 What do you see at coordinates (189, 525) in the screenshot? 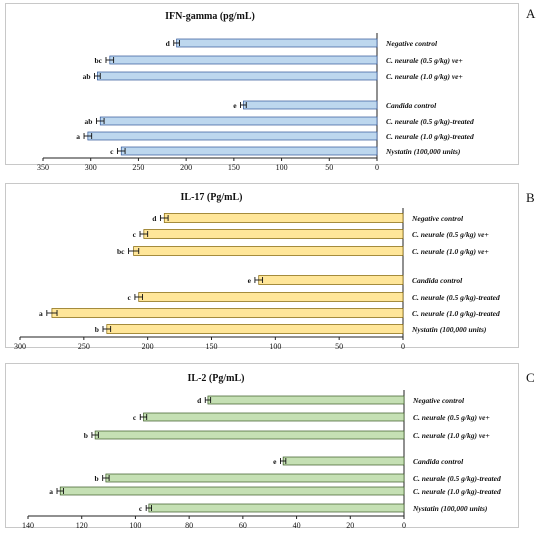
I see `x-tick-label: 80` at bounding box center [189, 525].